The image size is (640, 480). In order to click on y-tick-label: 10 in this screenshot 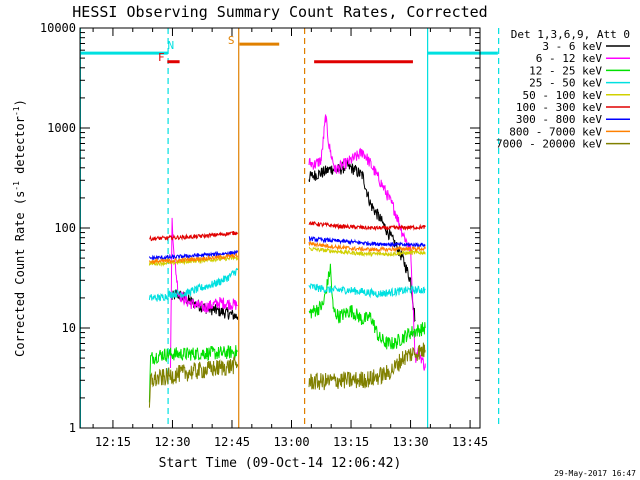, I will do `click(69, 328)`.